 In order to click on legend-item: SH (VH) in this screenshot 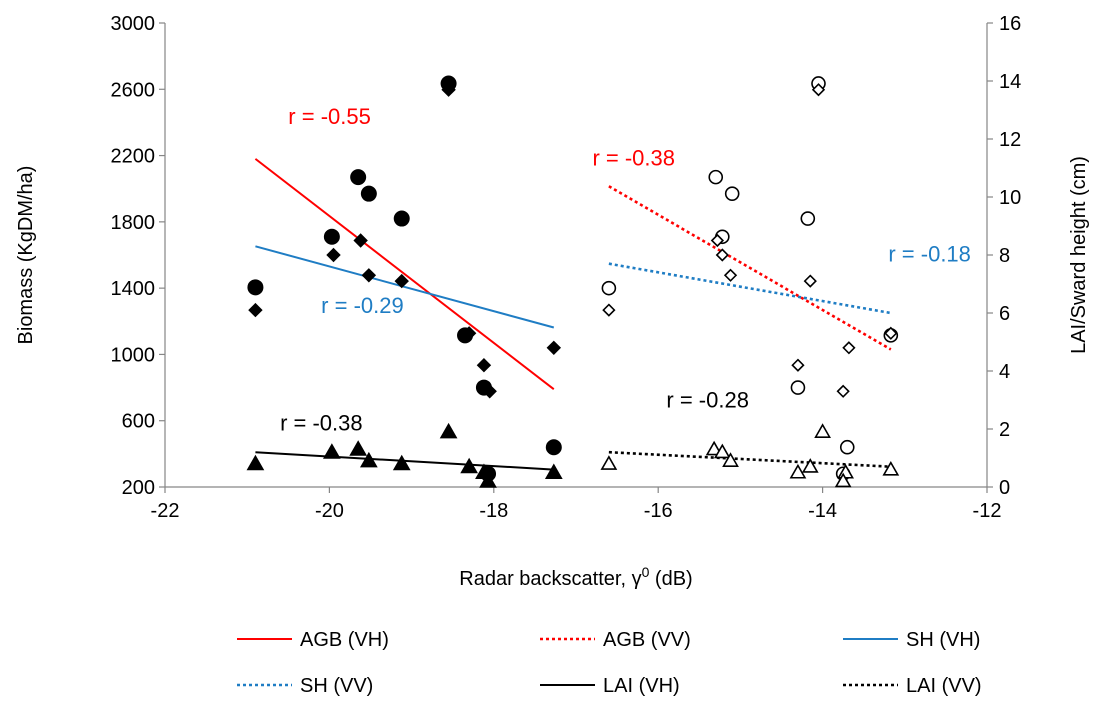, I will do `click(911, 640)`.